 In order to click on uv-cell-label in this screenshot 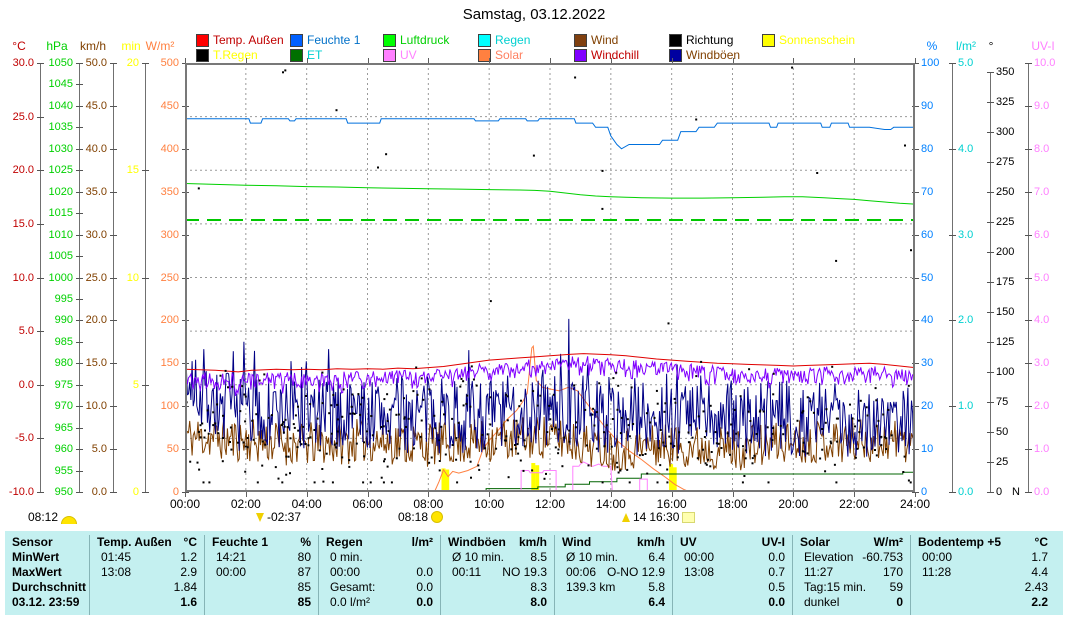, I will do `click(682, 587)`.